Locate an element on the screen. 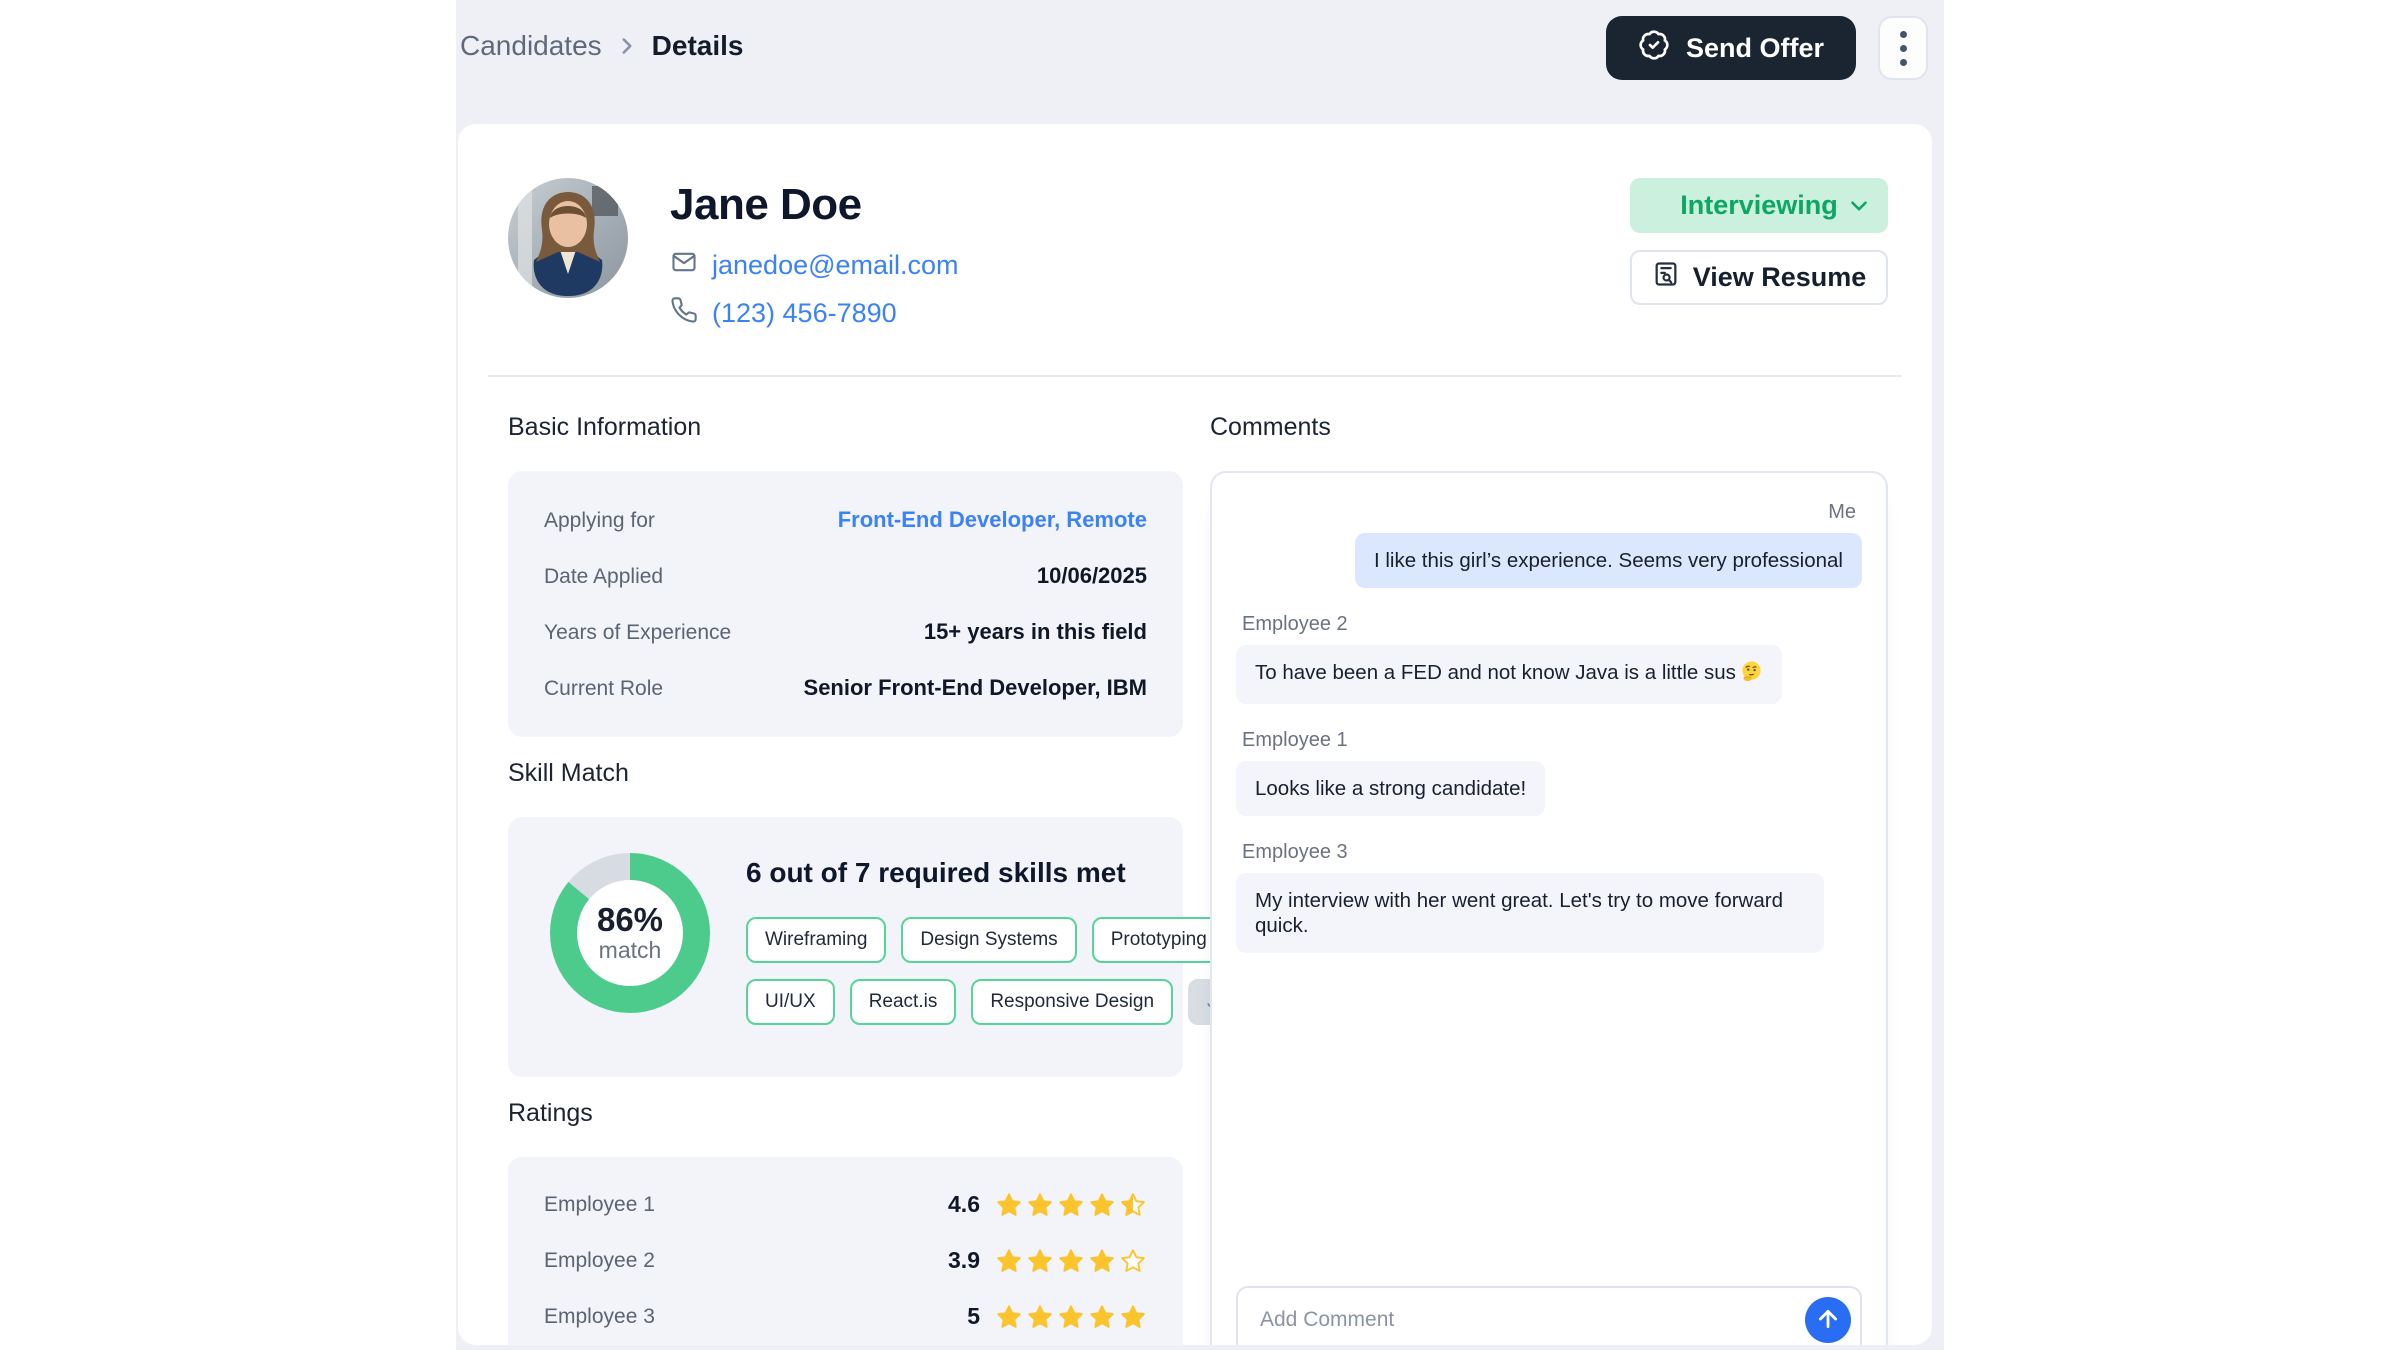 The image size is (2400, 1350). applying-for-link: Front-End Developer, Remote is located at coordinates (992, 519).